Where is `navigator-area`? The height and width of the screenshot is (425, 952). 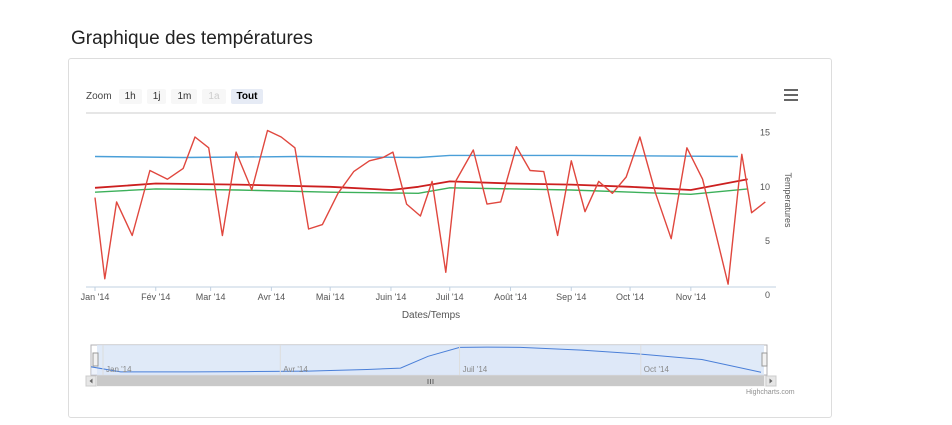
navigator-area is located at coordinates (426, 361).